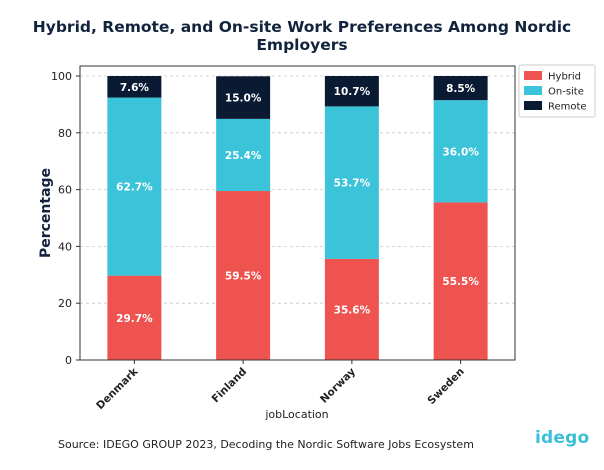  What do you see at coordinates (65, 218) in the screenshot?
I see `y-axis: 0 20 40 60 80 100` at bounding box center [65, 218].